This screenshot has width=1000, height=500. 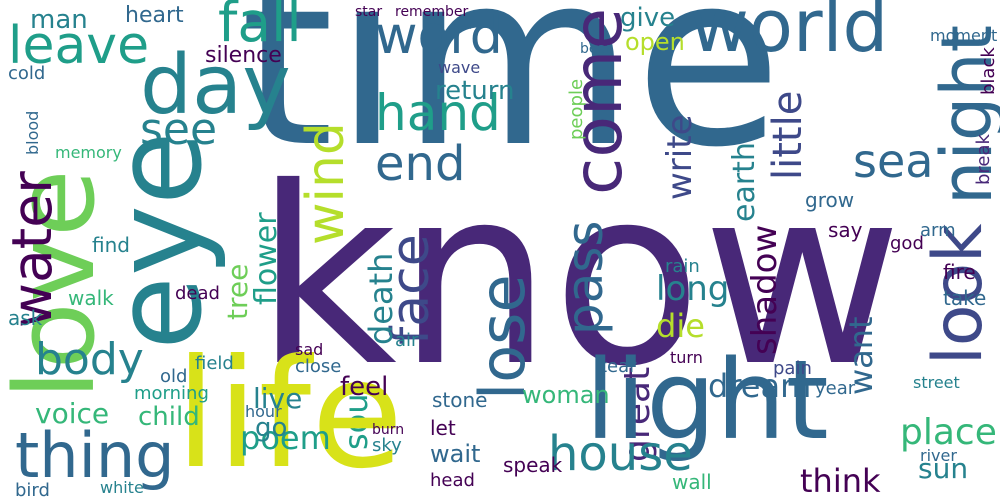 What do you see at coordinates (452, 480) in the screenshot?
I see `word-head: head` at bounding box center [452, 480].